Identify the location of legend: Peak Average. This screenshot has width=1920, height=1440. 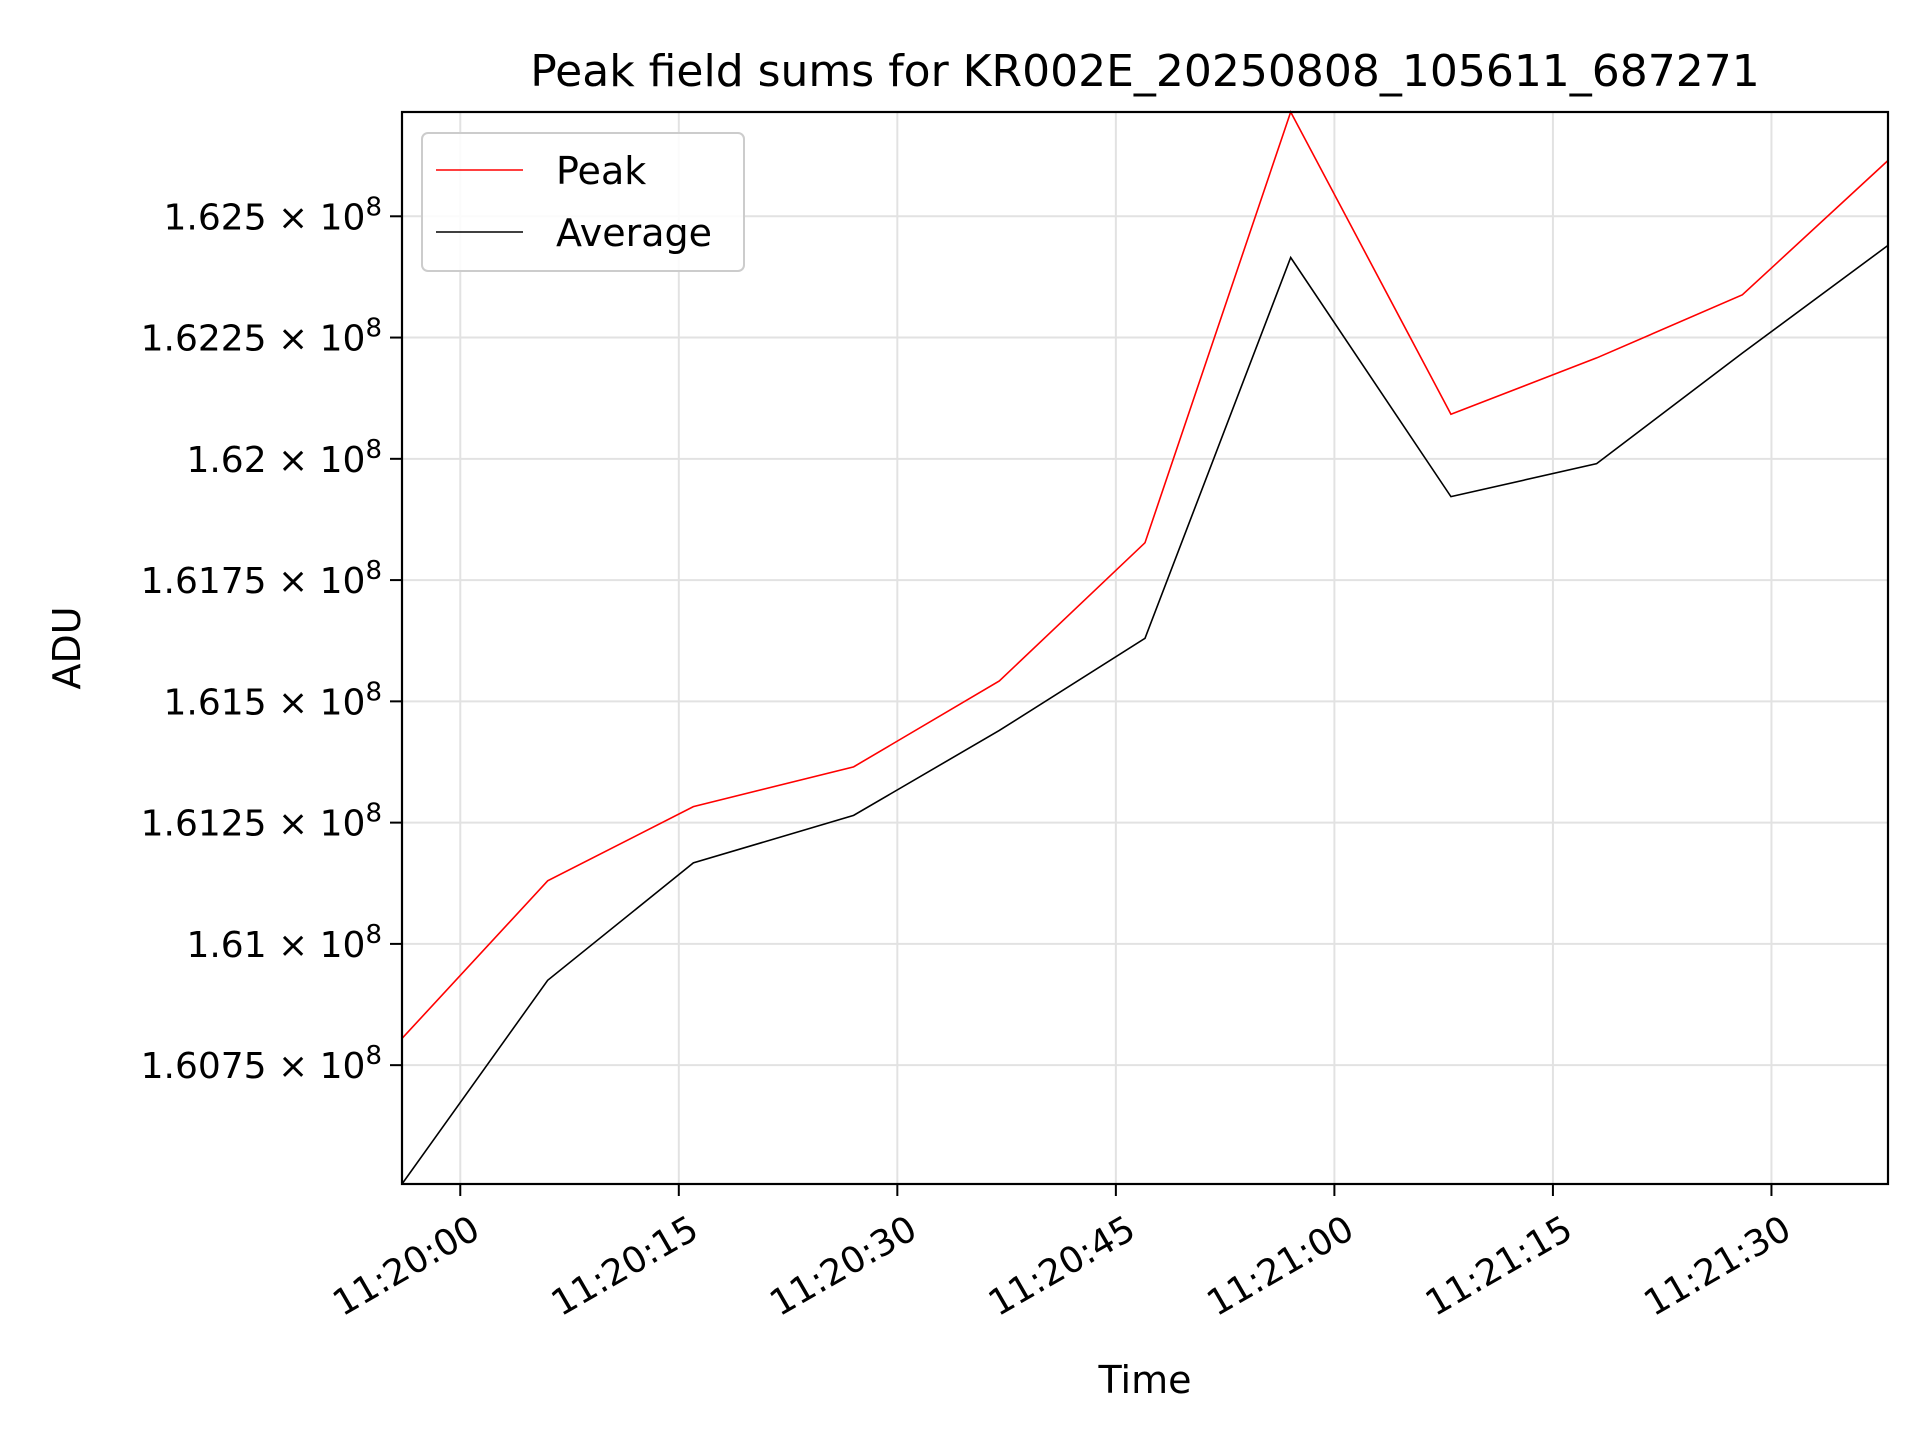
(583, 202).